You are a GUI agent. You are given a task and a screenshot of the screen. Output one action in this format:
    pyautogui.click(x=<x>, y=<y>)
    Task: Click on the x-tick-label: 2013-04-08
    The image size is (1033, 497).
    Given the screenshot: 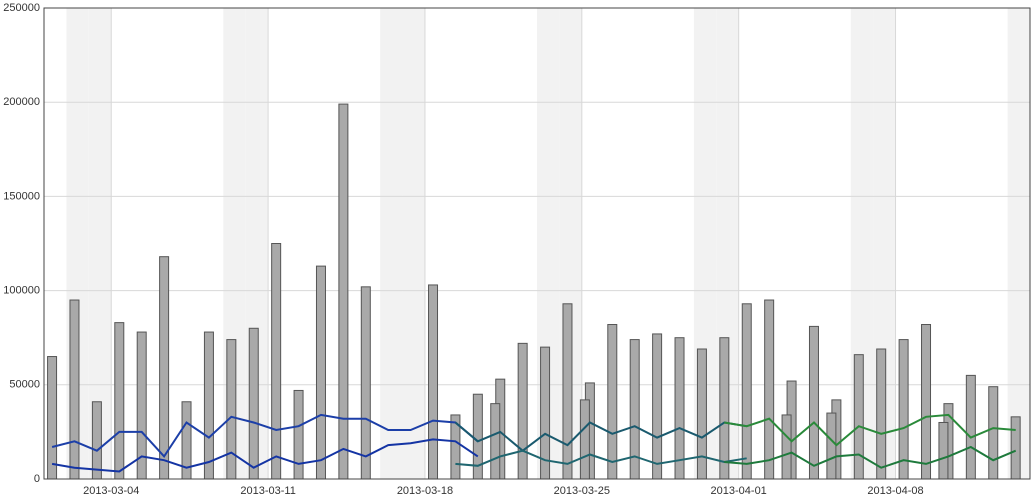 What is the action you would take?
    pyautogui.click(x=895, y=491)
    